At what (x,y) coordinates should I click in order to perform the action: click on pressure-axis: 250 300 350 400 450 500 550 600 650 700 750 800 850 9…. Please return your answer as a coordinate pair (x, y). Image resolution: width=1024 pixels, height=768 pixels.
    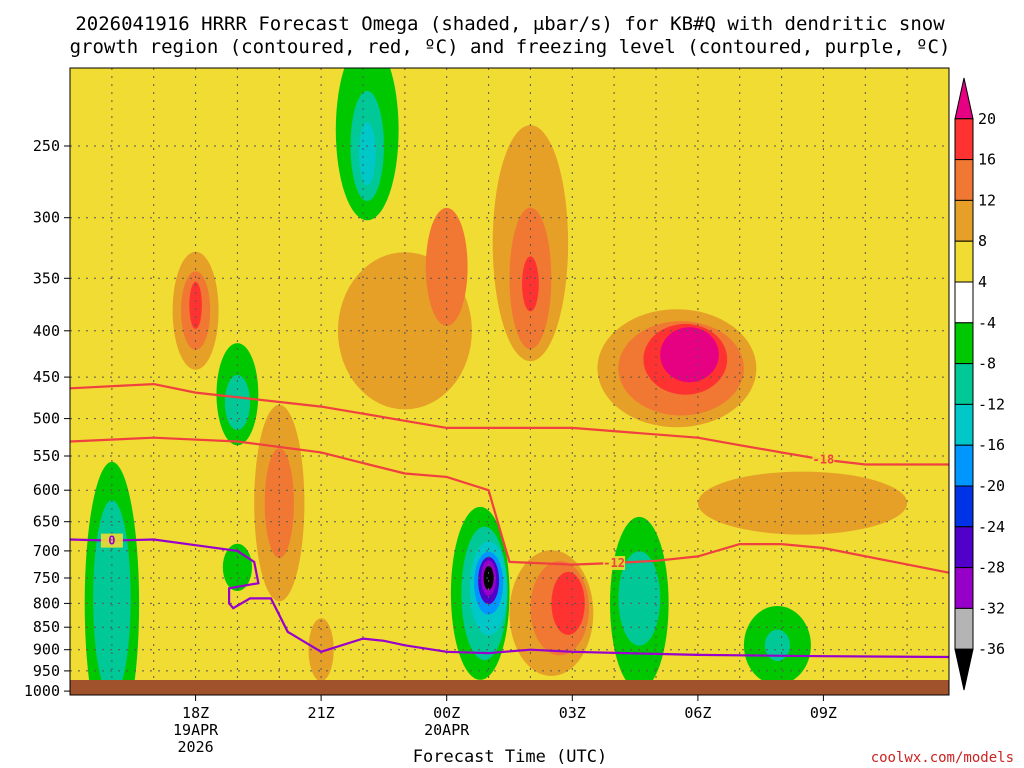
    Looking at the image, I should click on (47, 418).